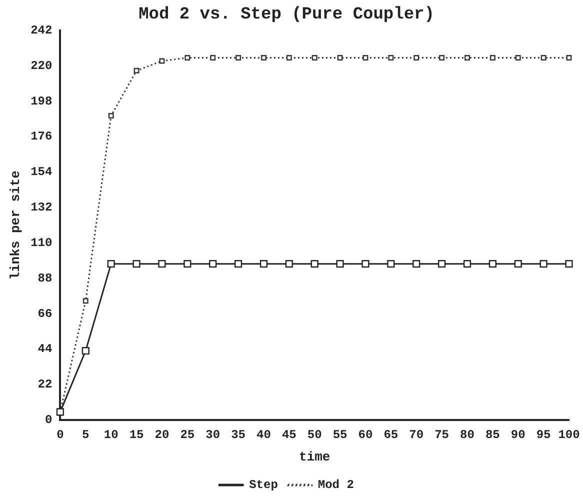 This screenshot has width=583, height=501. Describe the element at coordinates (136, 435) in the screenshot. I see `x-tick-label: 15` at that location.